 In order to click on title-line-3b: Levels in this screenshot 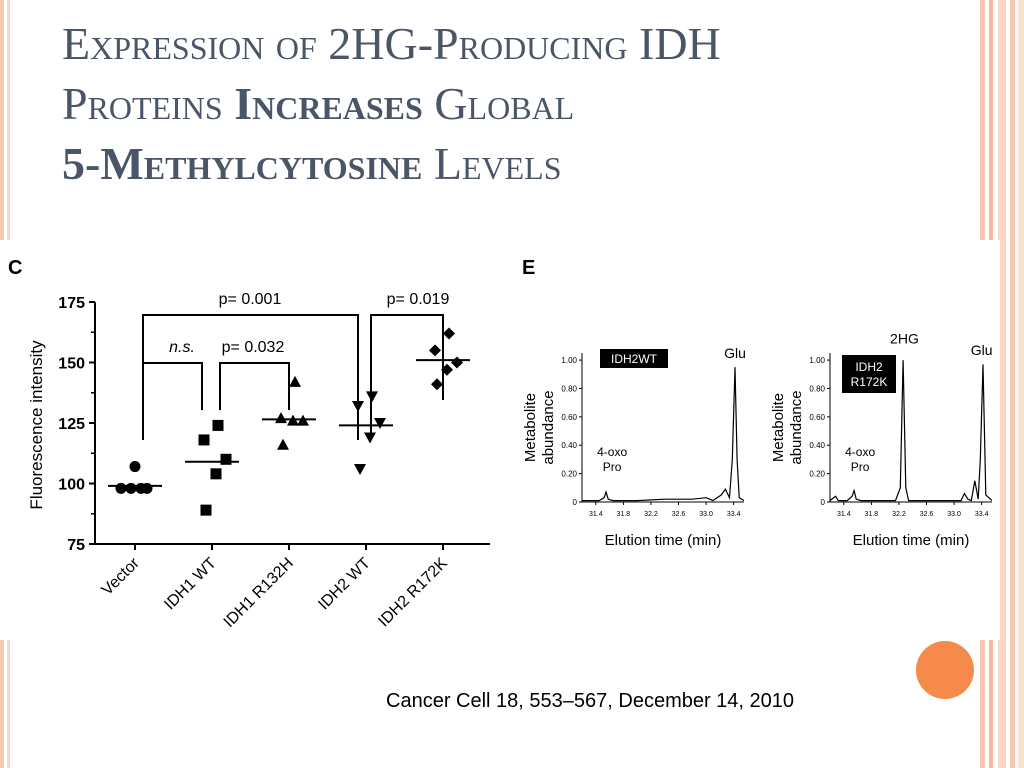, I will do `click(492, 163)`.